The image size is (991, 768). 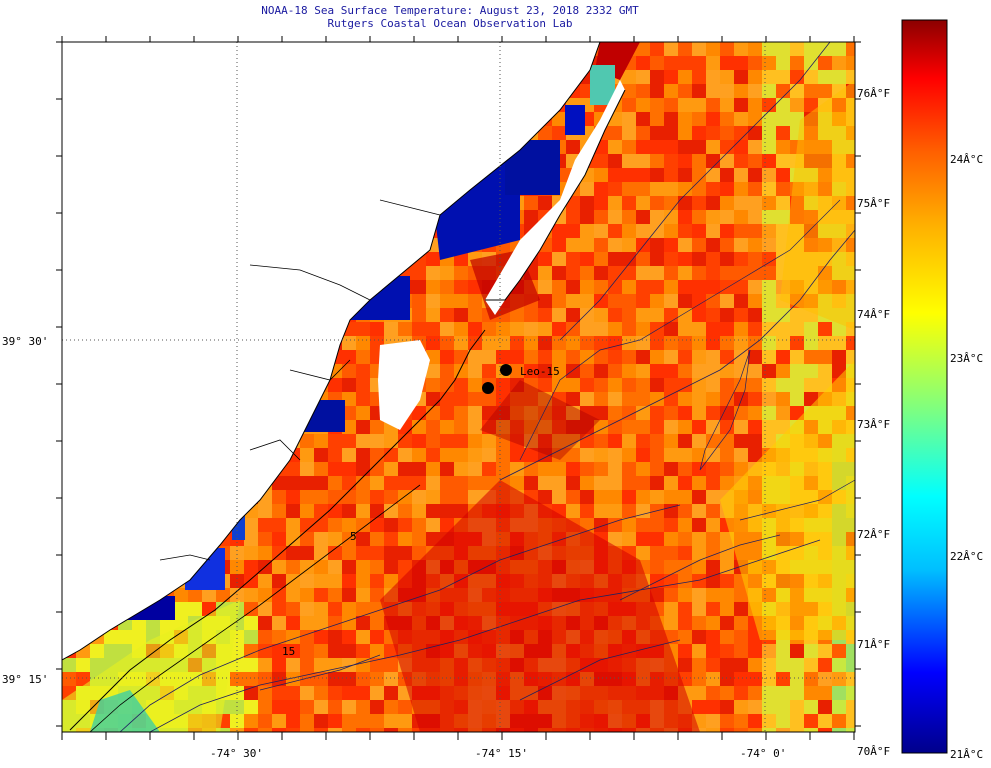 I want to click on lat-label-39-30: 39° 30', so click(x=25, y=341).